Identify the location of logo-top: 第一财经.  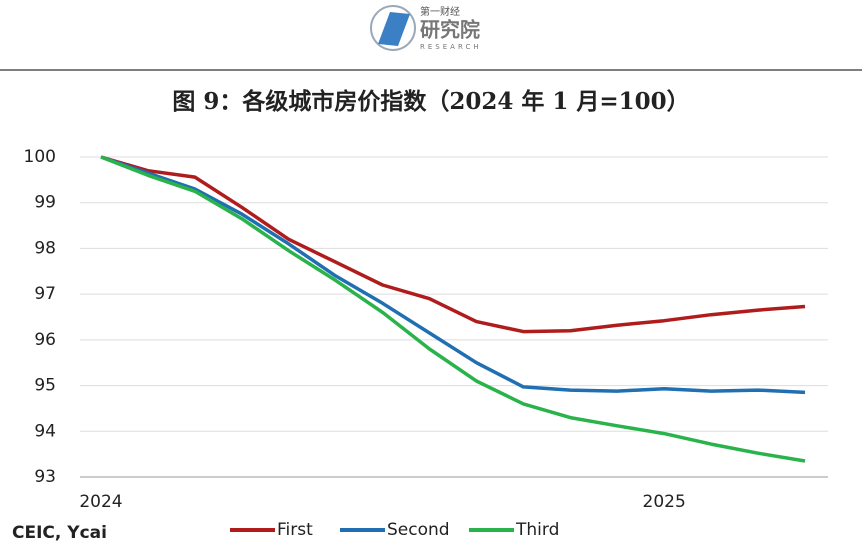
(440, 11).